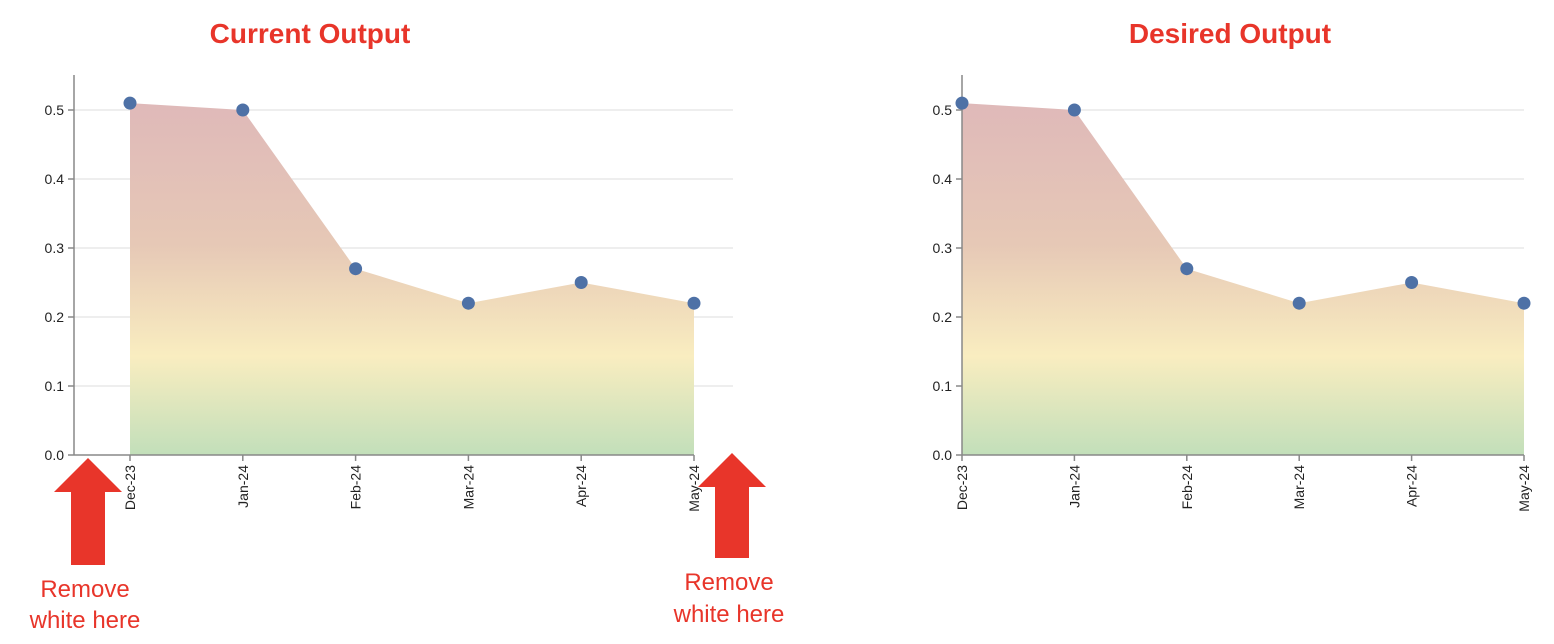 This screenshot has width=1554, height=644. What do you see at coordinates (88, 511) in the screenshot?
I see `arrow-up-left-icon` at bounding box center [88, 511].